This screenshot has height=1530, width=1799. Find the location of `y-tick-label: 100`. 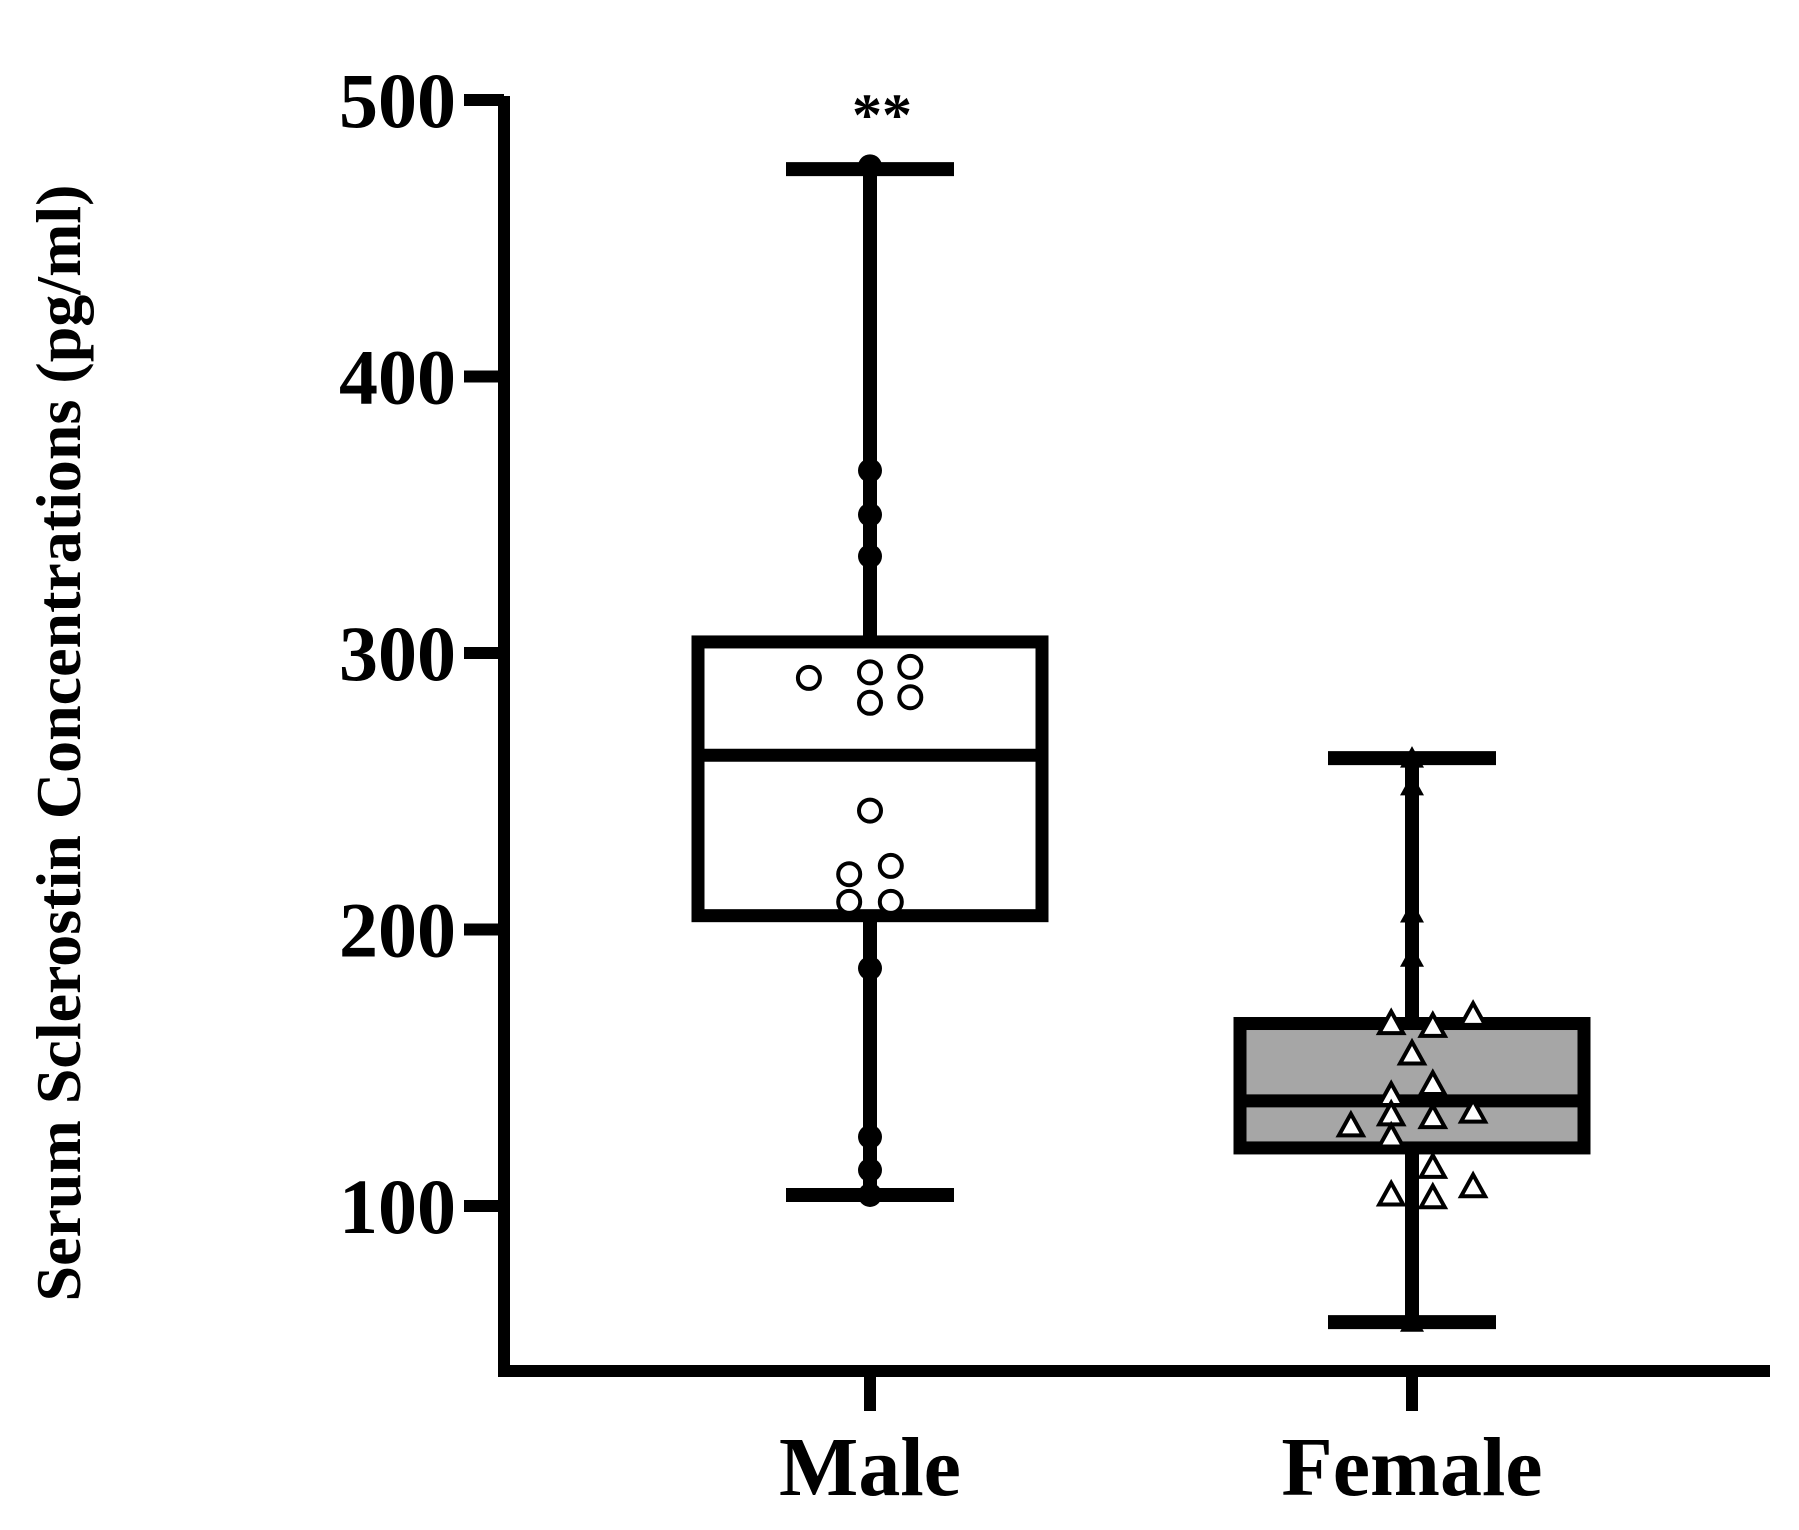

y-tick-label: 100 is located at coordinates (397, 1206).